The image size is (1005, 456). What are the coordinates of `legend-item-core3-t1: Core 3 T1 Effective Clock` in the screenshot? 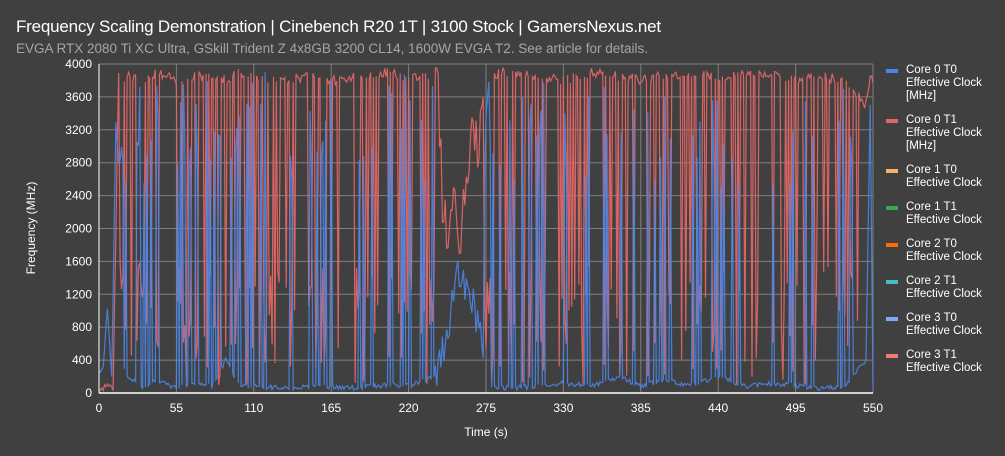 It's located at (945, 362).